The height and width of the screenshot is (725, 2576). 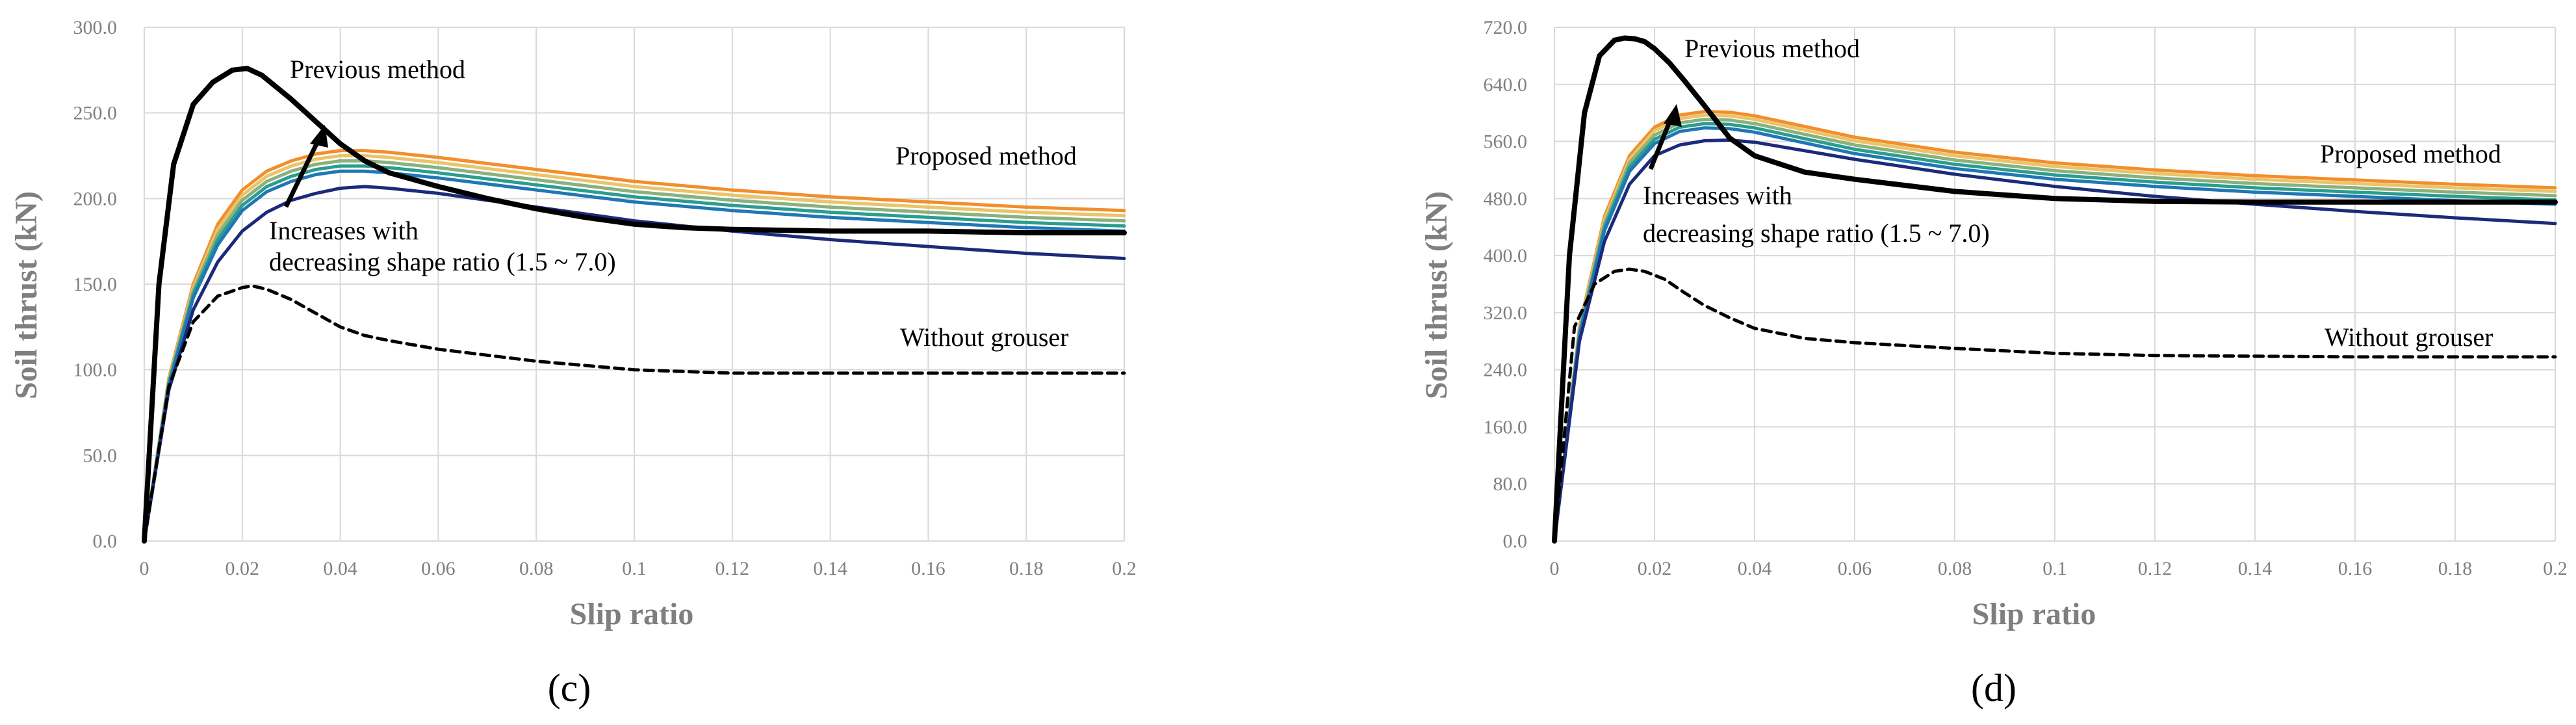 I want to click on y-tick-label: 300.0, so click(x=95, y=27).